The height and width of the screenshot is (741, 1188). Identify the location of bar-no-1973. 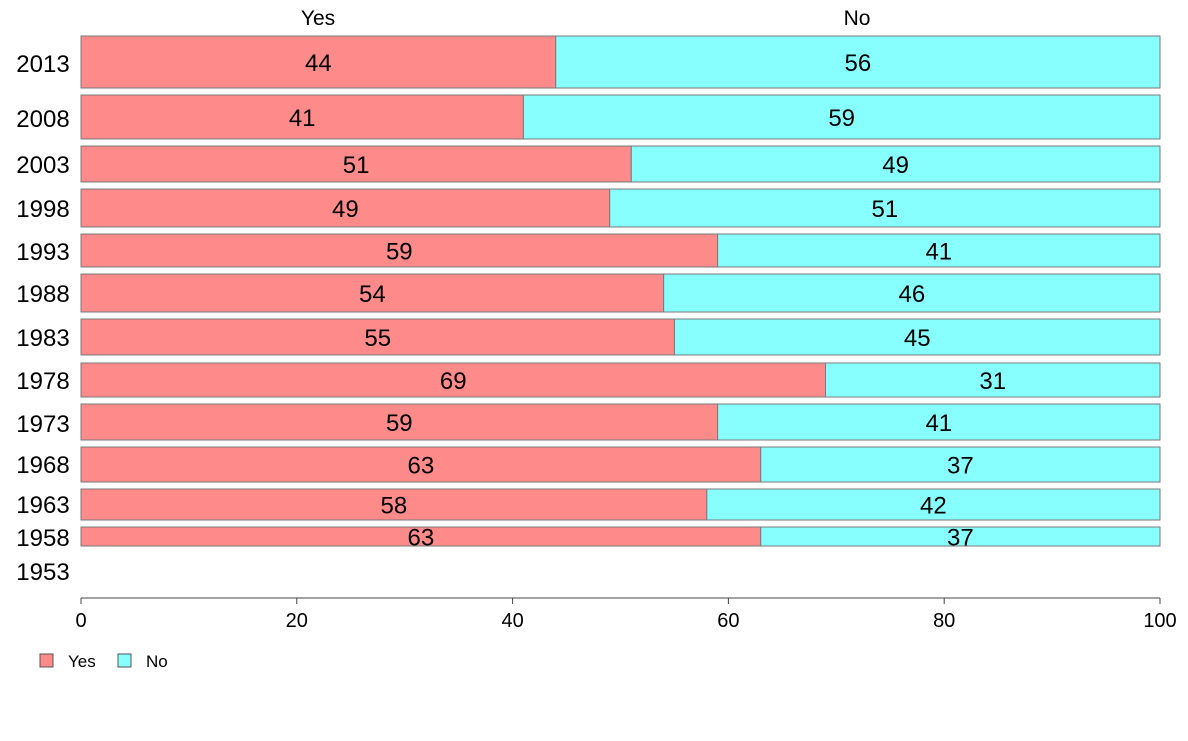
(939, 422).